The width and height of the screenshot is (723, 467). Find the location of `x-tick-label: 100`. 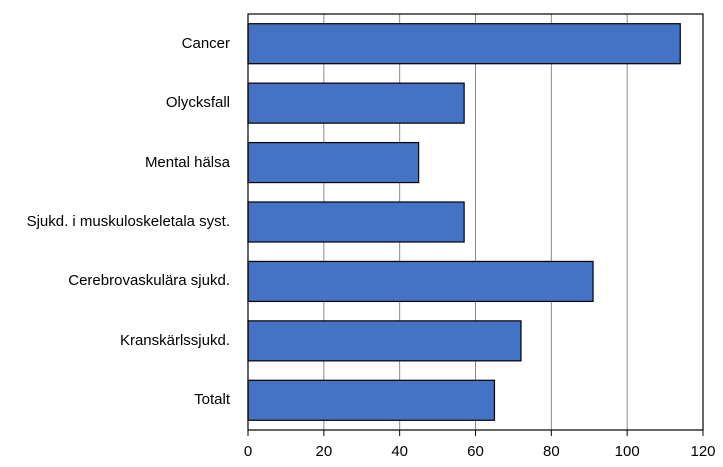

x-tick-label: 100 is located at coordinates (627, 451).